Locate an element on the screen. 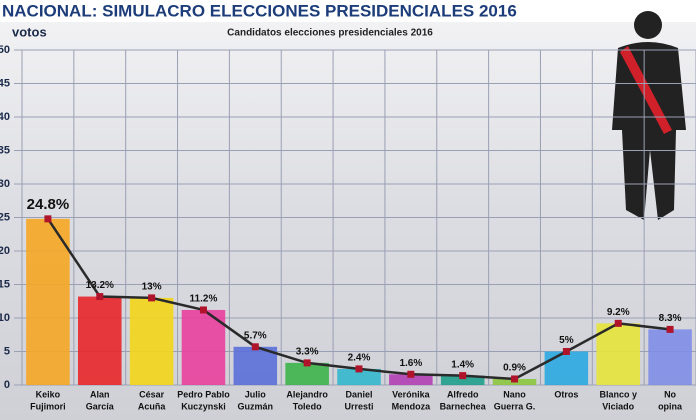  data-label: 2.4% is located at coordinates (359, 358).